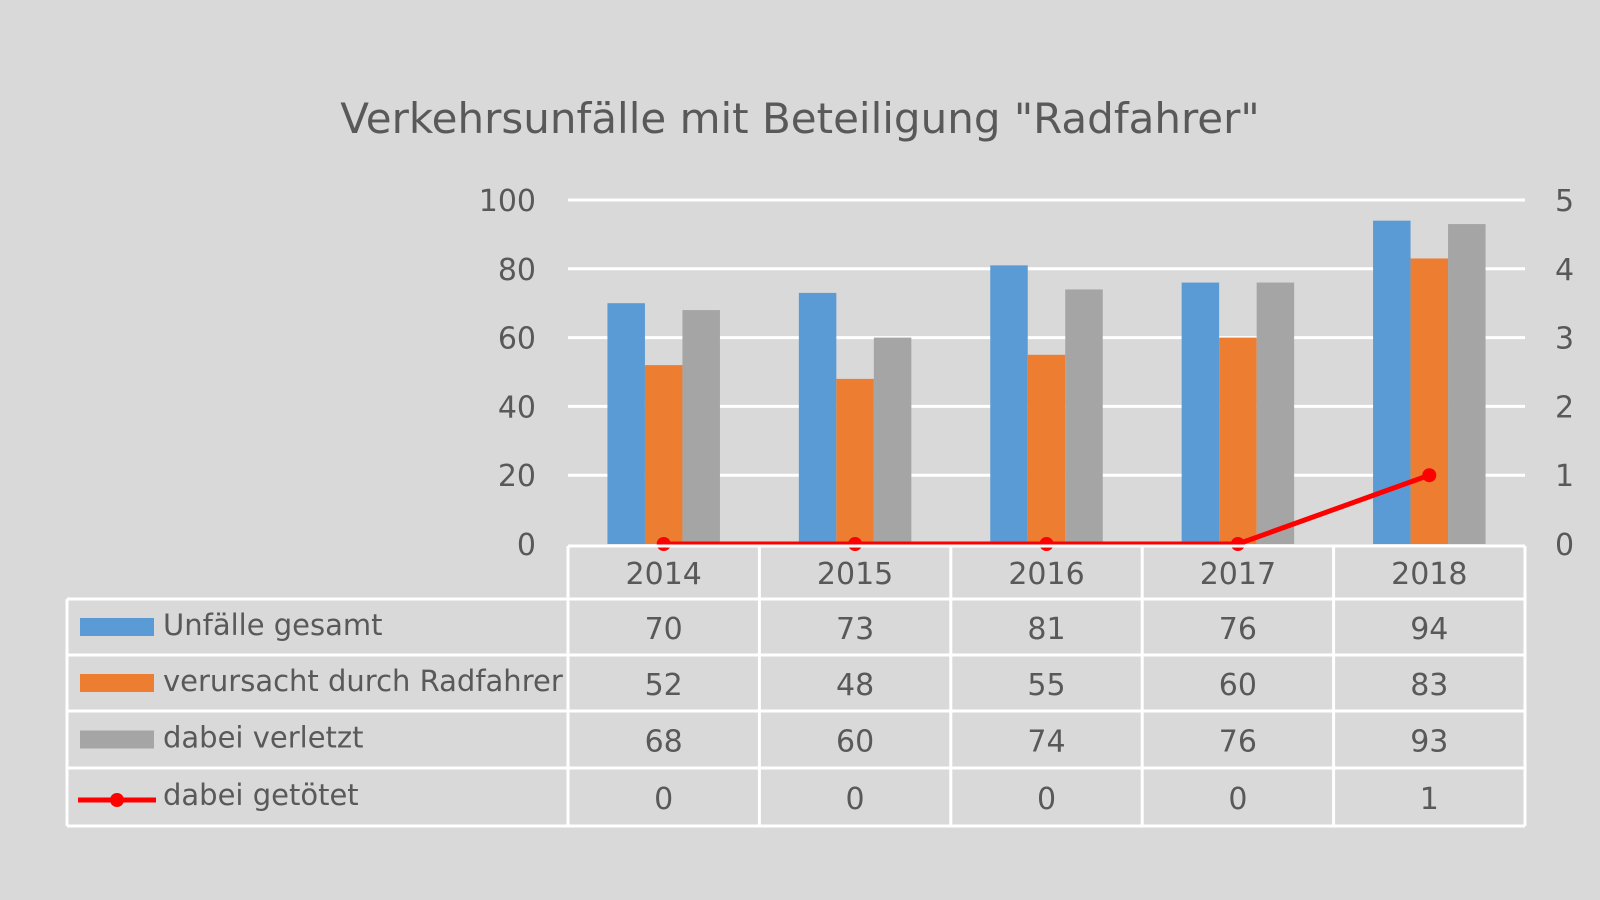  I want to click on y-right-tick-label: 2, so click(1564, 407).